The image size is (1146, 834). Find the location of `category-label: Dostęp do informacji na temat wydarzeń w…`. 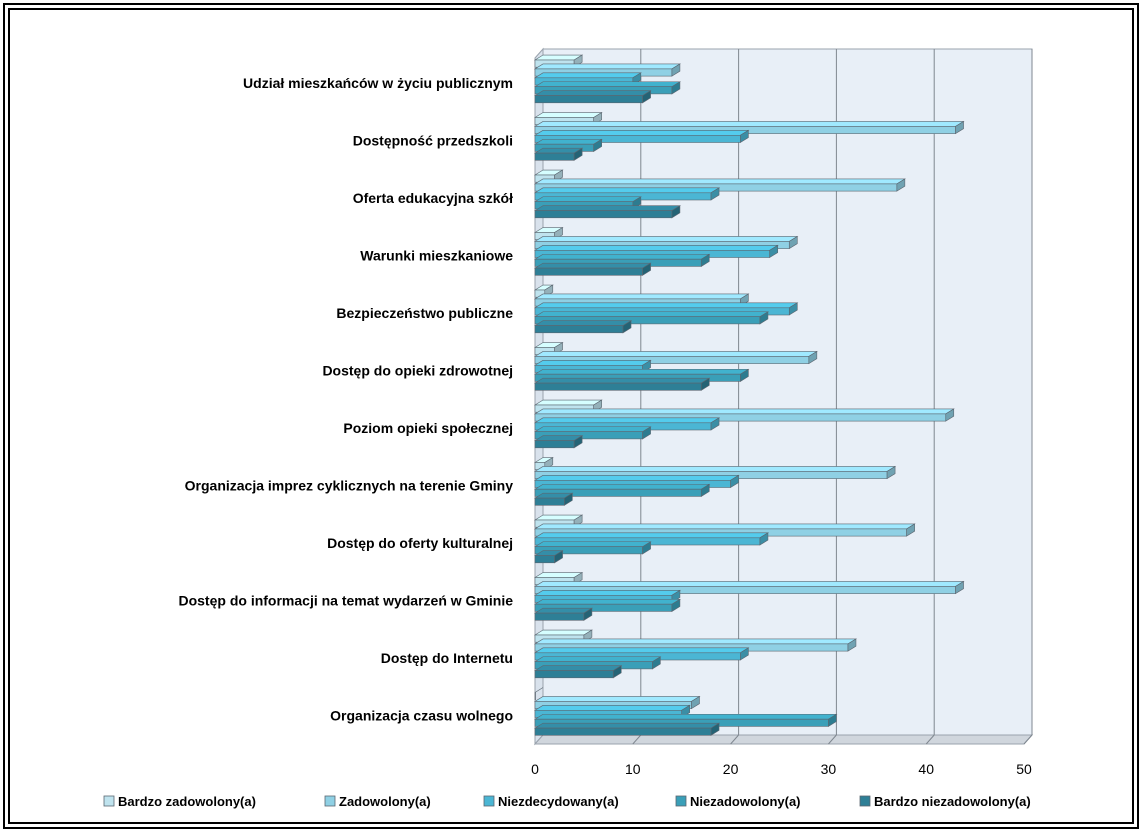

category-label: Dostęp do informacji na temat wydarzeń w… is located at coordinates (345, 601).